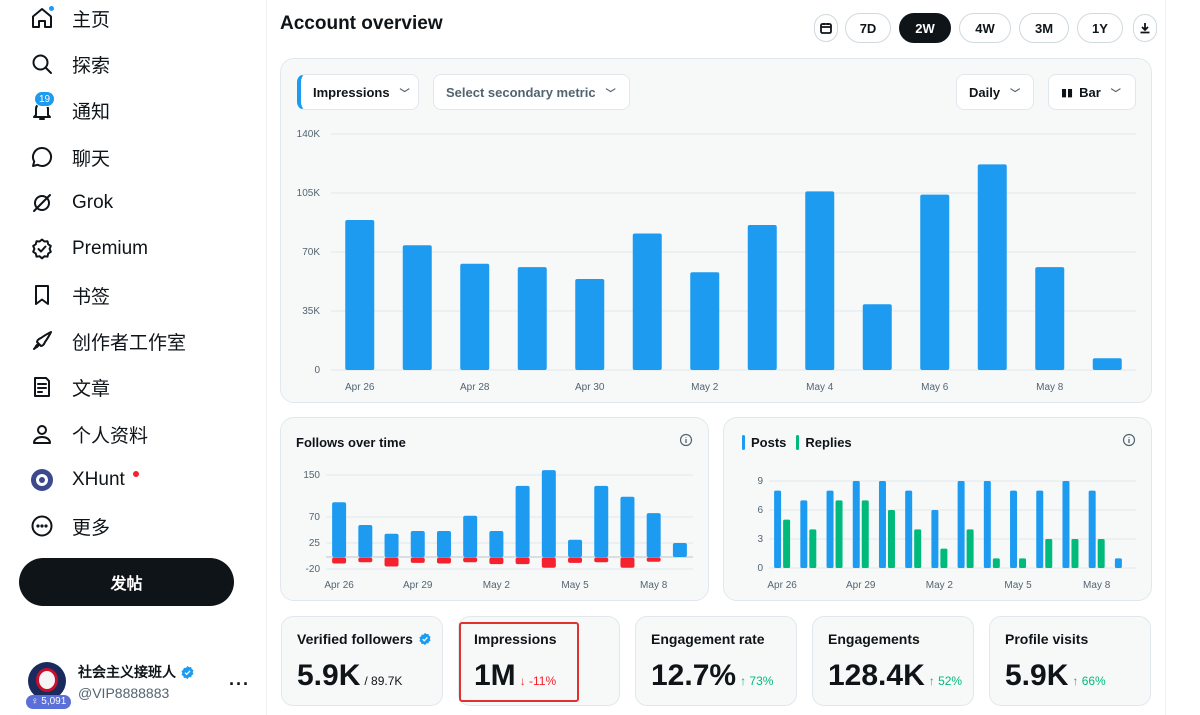 The height and width of the screenshot is (715, 1200). Describe the element at coordinates (70, 203) in the screenshot. I see `sidebar-item-grok: Grok` at that location.